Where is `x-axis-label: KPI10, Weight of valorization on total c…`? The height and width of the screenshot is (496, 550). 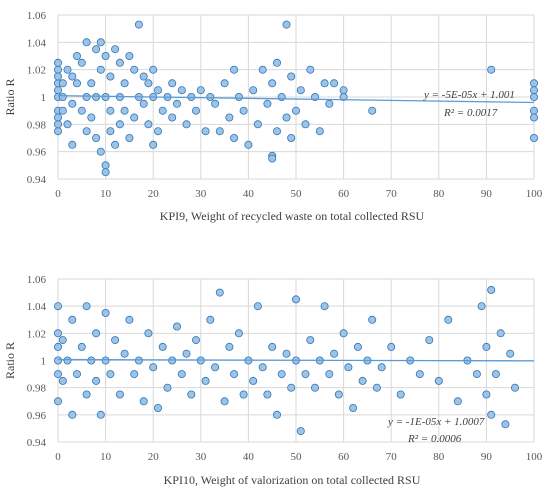 x-axis-label: KPI10, Weight of valorization on total c… is located at coordinates (292, 480).